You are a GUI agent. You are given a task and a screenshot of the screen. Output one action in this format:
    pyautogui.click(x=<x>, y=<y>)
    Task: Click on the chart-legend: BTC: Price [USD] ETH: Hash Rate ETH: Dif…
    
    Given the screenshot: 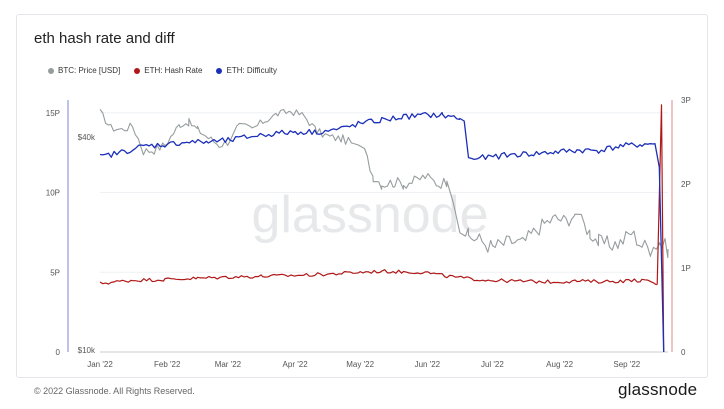 What is the action you would take?
    pyautogui.click(x=162, y=70)
    